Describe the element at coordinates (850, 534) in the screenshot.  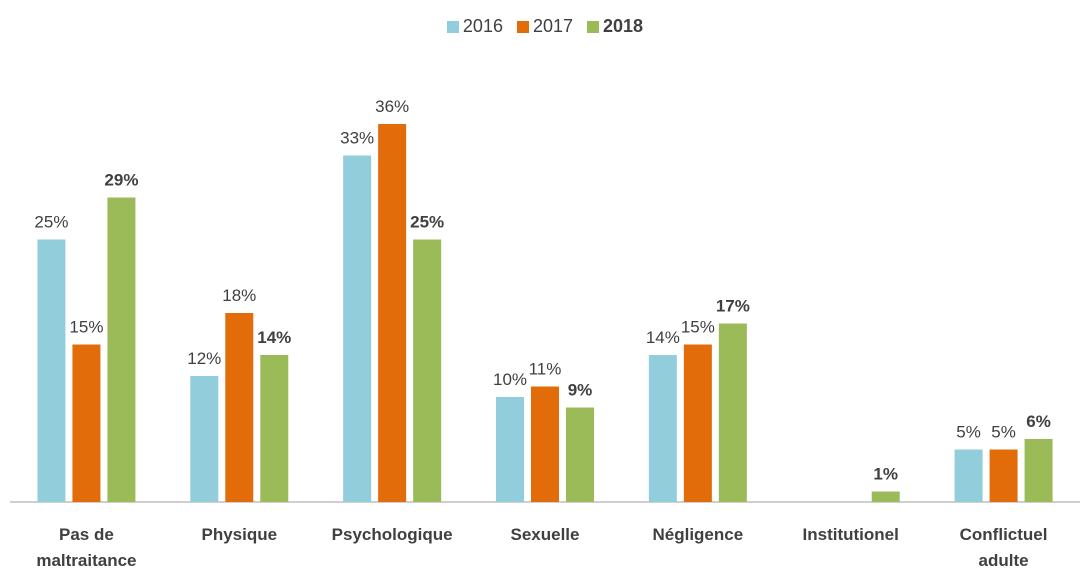
I see `x-tick-label: Institutionel` at that location.